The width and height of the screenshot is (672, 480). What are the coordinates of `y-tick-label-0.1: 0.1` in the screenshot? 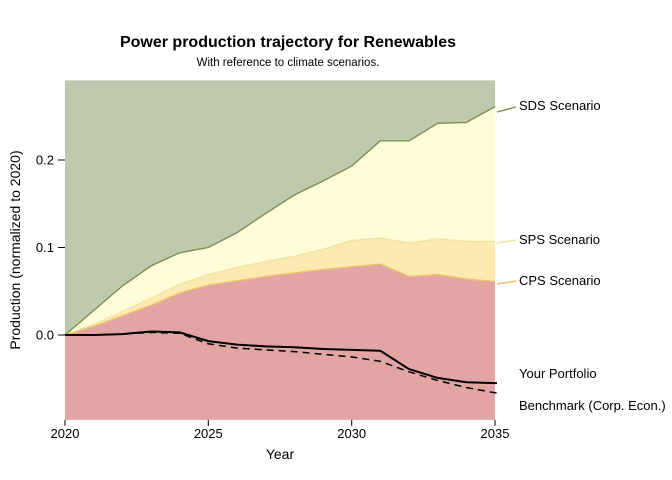 It's located at (45, 247).